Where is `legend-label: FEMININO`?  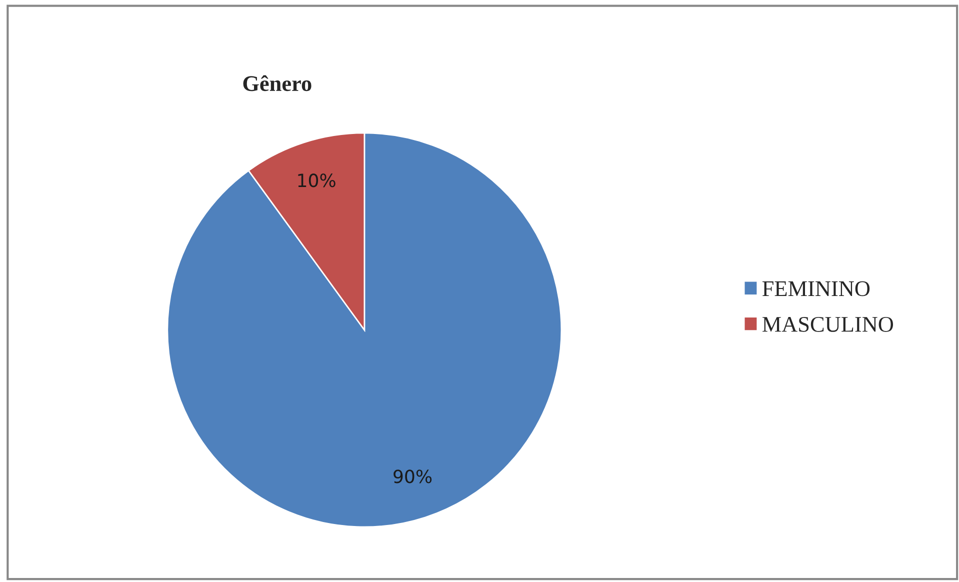
legend-label: FEMININO is located at coordinates (816, 288).